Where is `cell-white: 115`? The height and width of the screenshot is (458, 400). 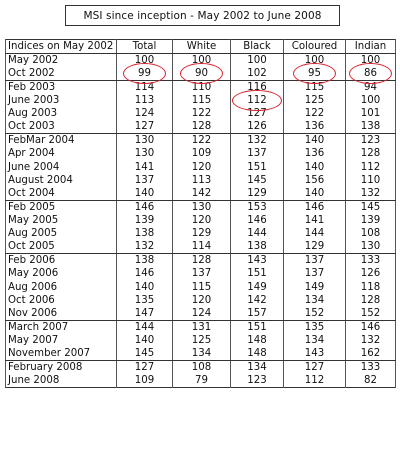
cell-white: 115 is located at coordinates (201, 287).